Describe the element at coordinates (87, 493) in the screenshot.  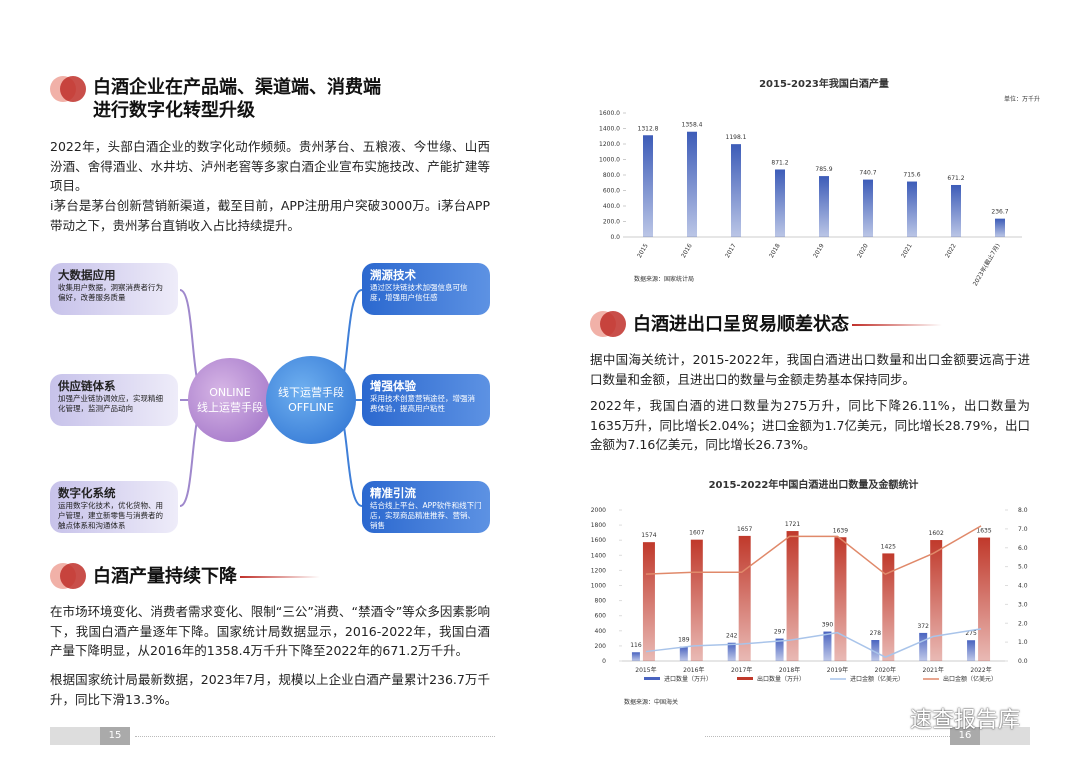
I see `node-title: 数字化系统` at that location.